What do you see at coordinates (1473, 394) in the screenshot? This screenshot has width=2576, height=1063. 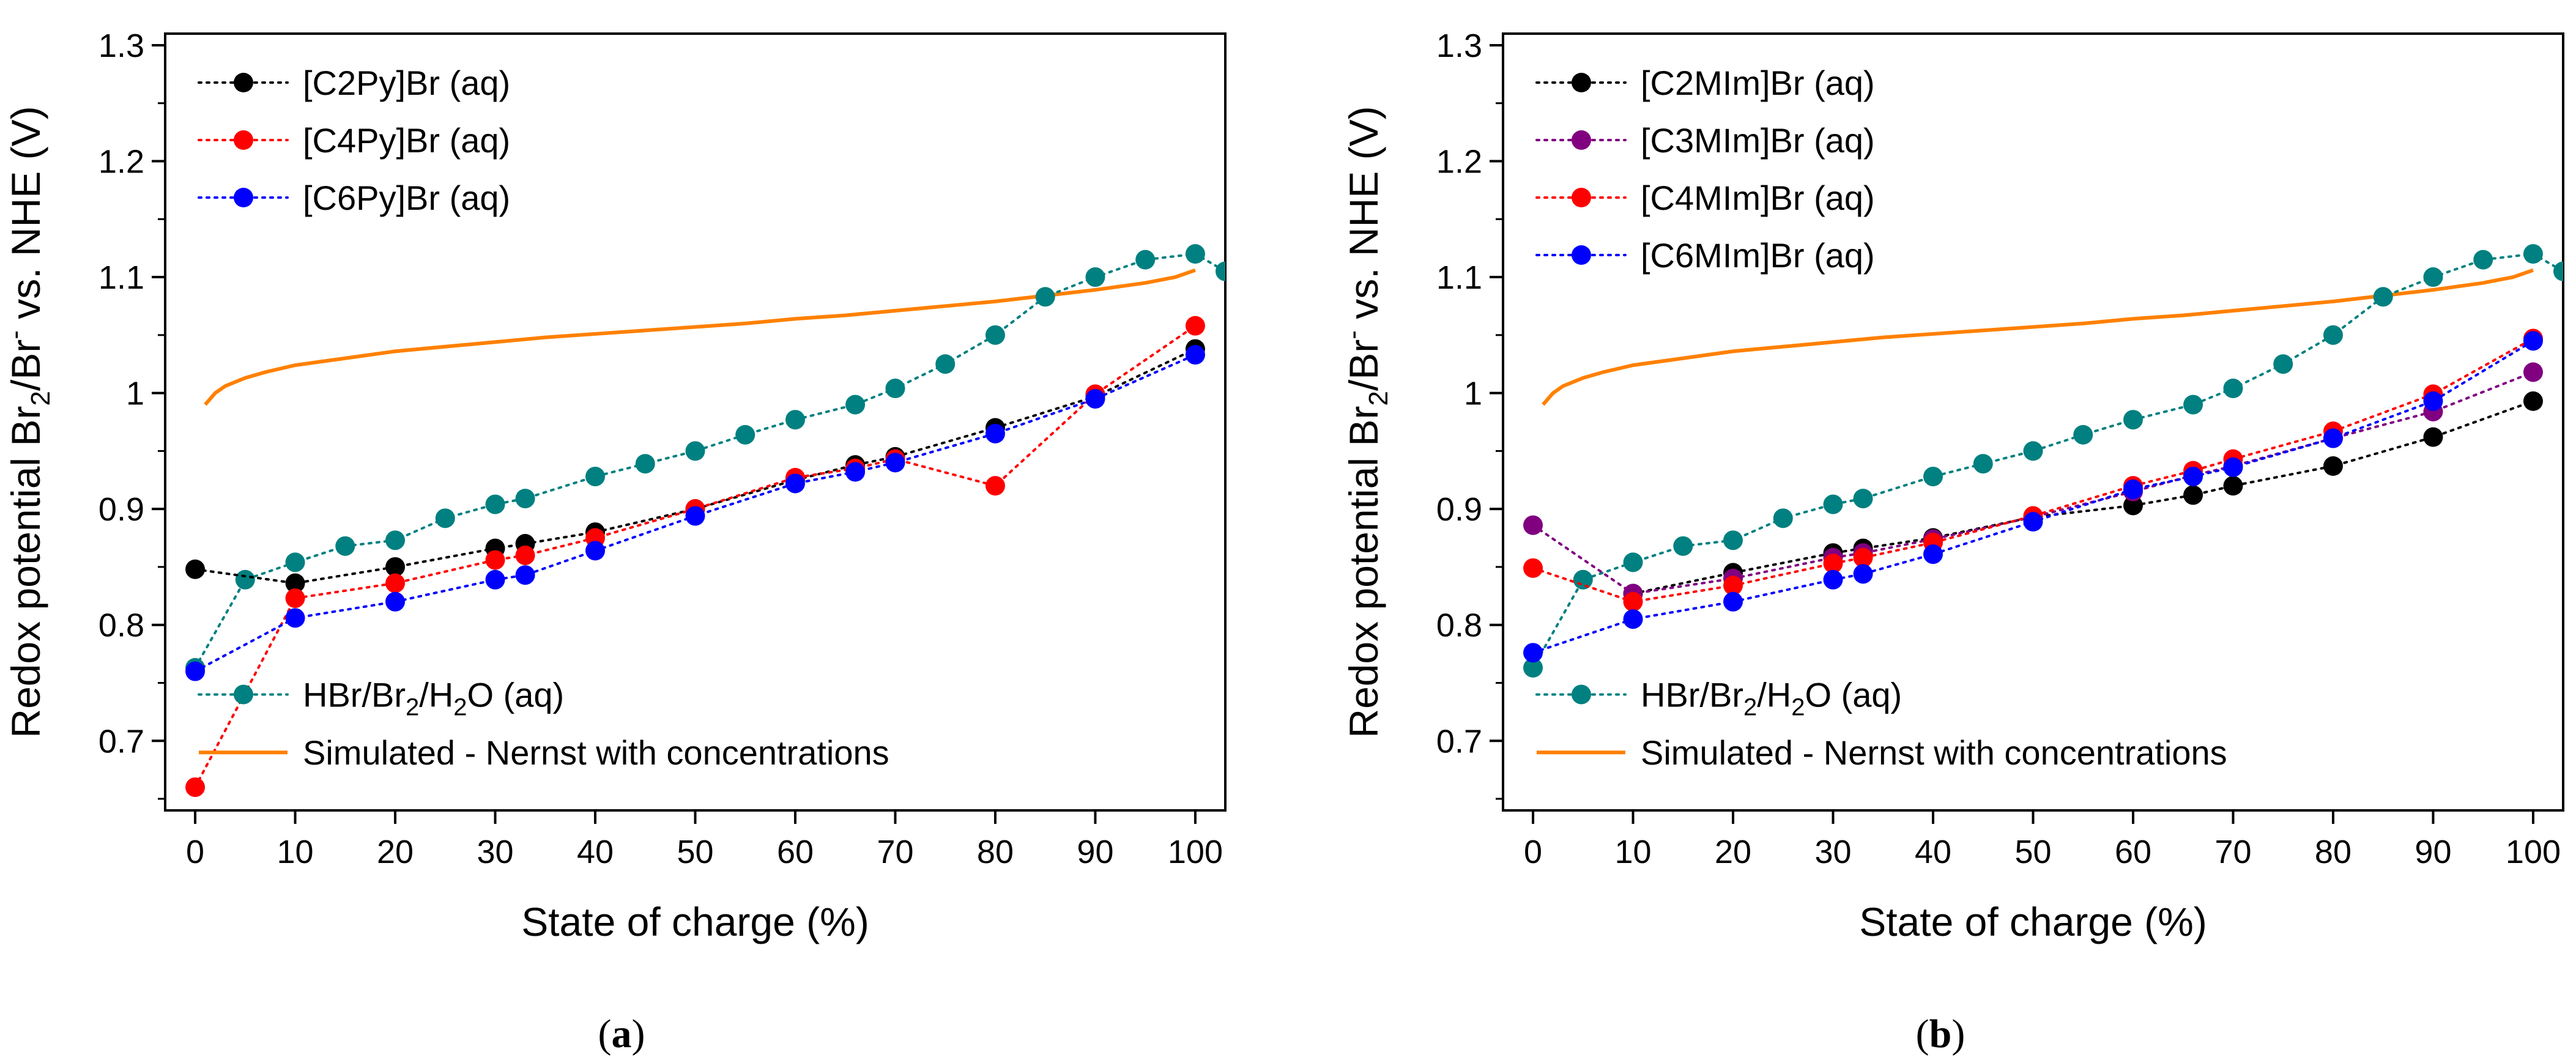 I see `y-tick-label: 1` at bounding box center [1473, 394].